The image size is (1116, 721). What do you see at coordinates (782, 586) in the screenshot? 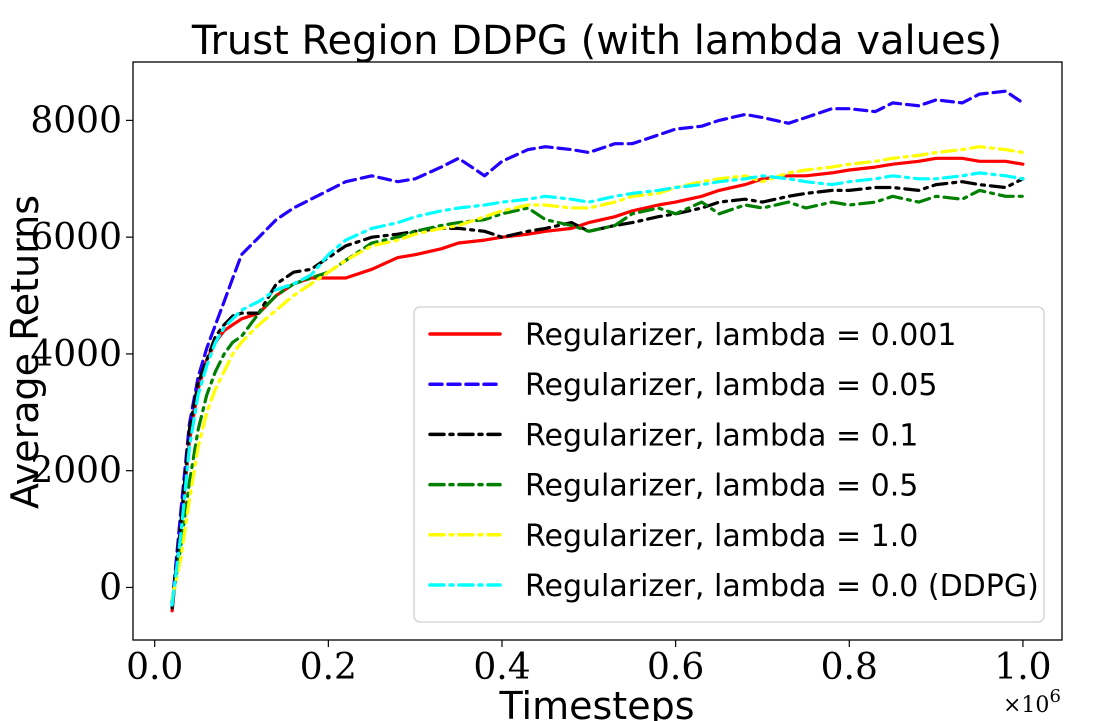
I see `legend-label-6: Regularizer, lambda = 0.0 (DDPG)` at bounding box center [782, 586].